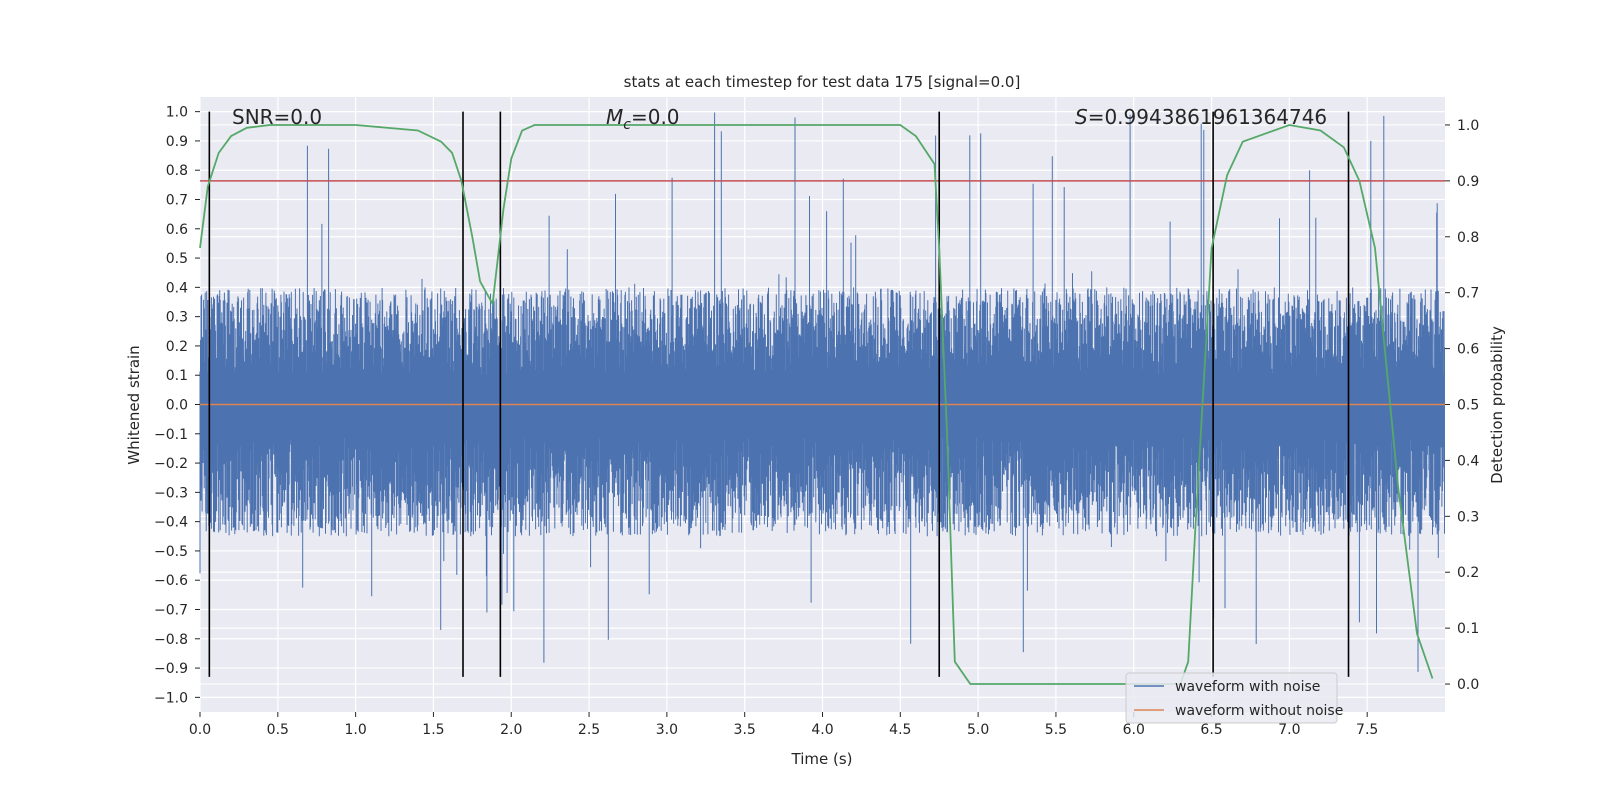 Image resolution: width=1600 pixels, height=805 pixels. I want to click on x-tick-label: 2.5, so click(589, 730).